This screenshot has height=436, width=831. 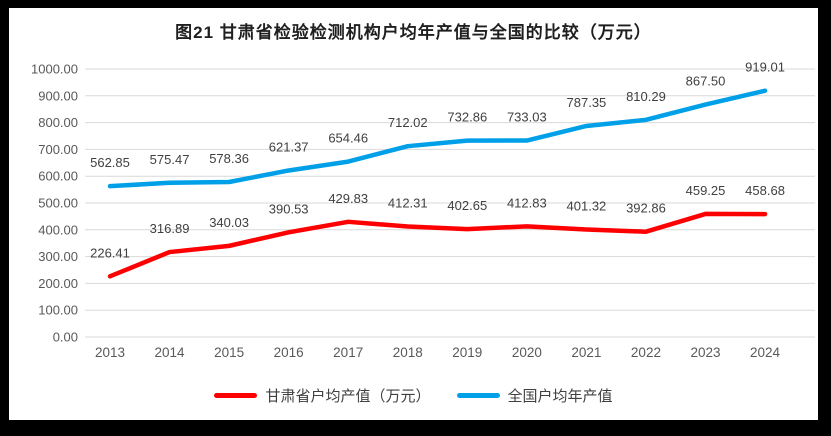 I want to click on chart-legend: 甘肃省户均产值（万元） 全国户均年产值, so click(x=413, y=395).